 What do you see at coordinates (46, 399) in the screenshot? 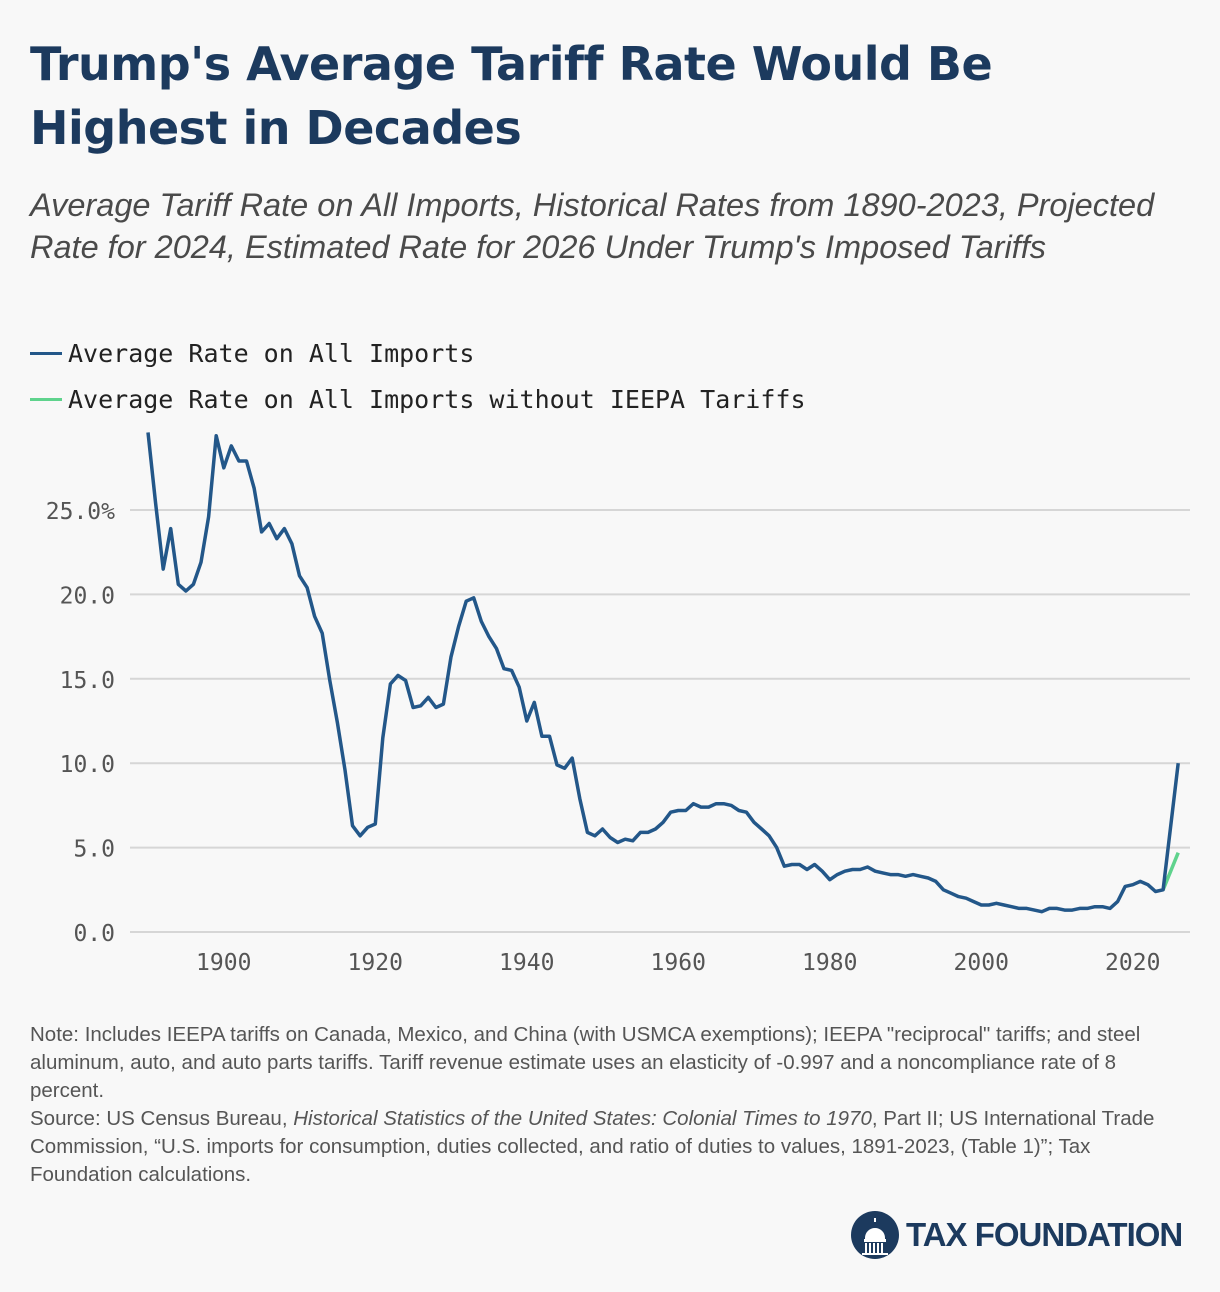
I see `legend-swatch-without-ieepa` at bounding box center [46, 399].